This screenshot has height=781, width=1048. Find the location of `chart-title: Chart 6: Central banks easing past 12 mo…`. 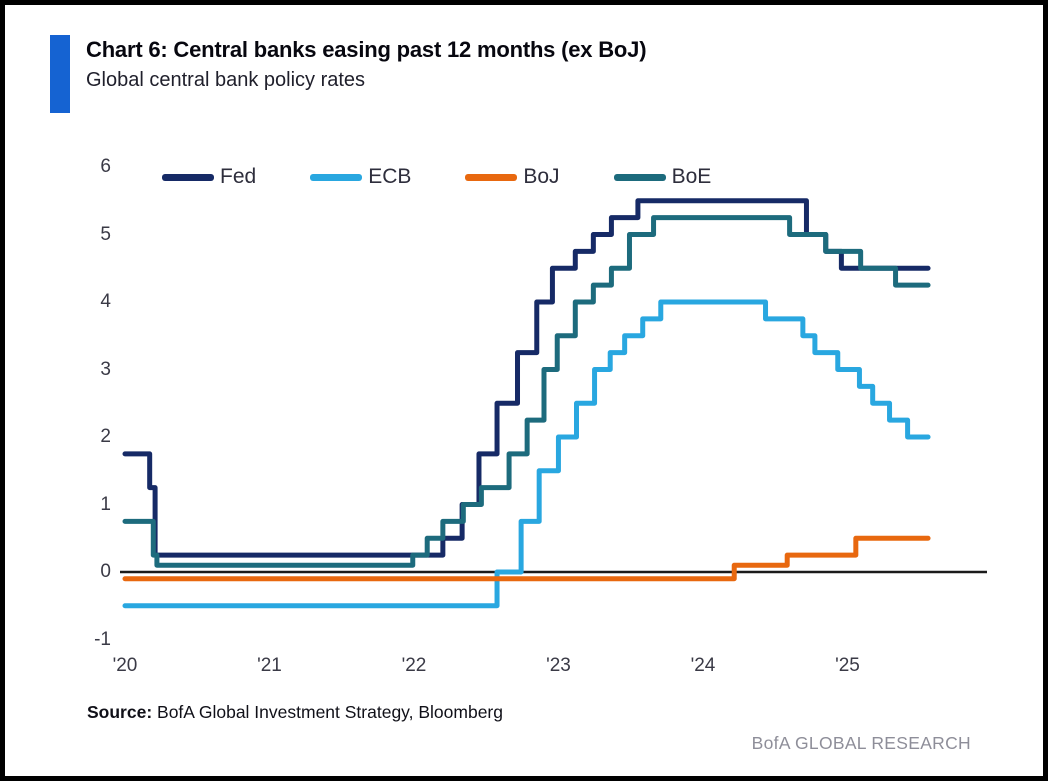

chart-title: Chart 6: Central banks easing past 12 mo… is located at coordinates (366, 49).